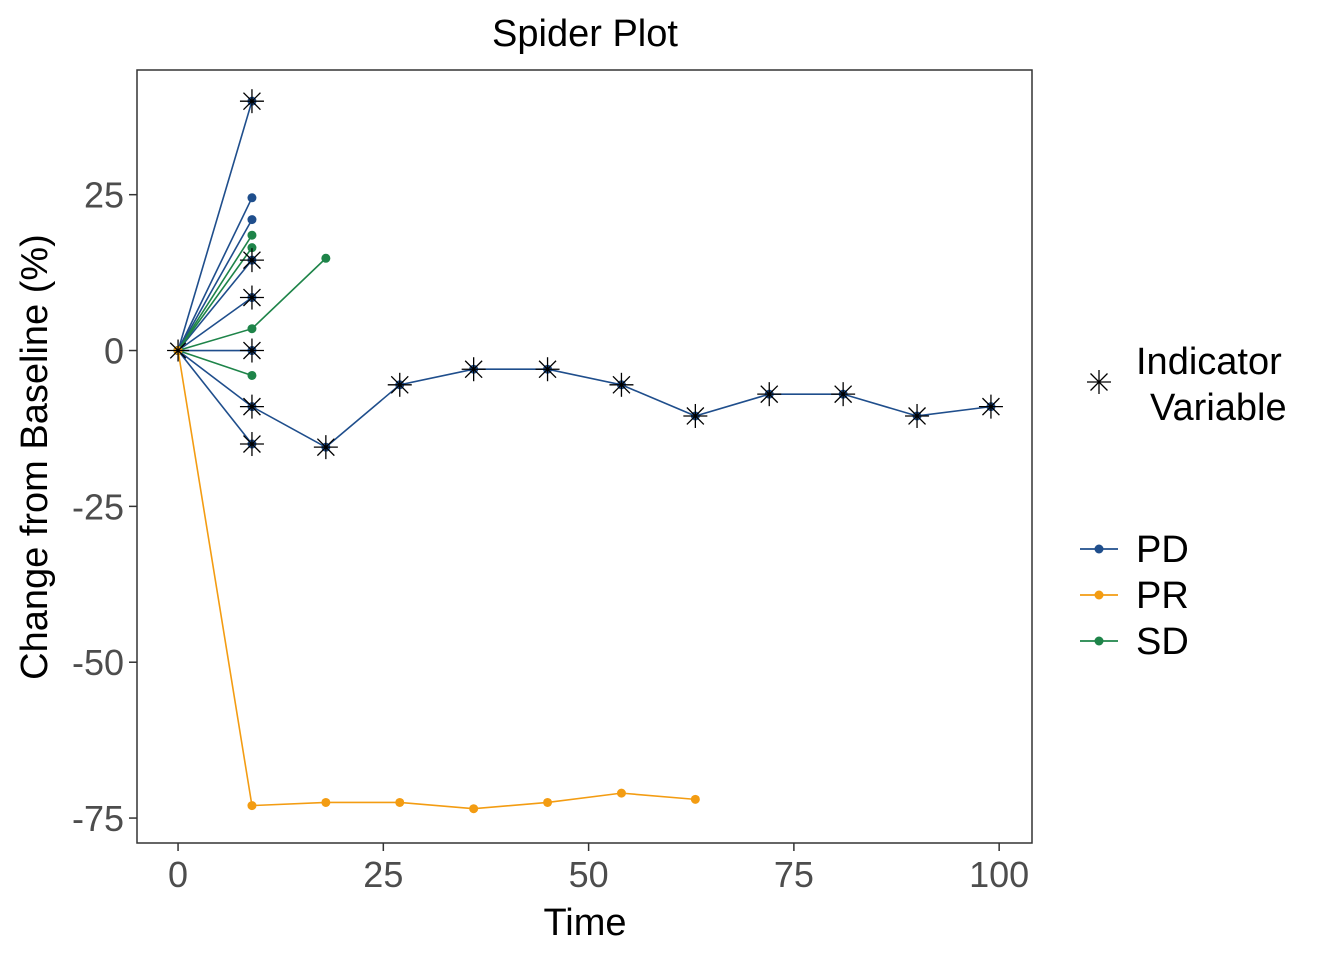 Image resolution: width=1344 pixels, height=960 pixels. Describe the element at coordinates (1162, 596) in the screenshot. I see `legend-label-pr: PR` at that location.